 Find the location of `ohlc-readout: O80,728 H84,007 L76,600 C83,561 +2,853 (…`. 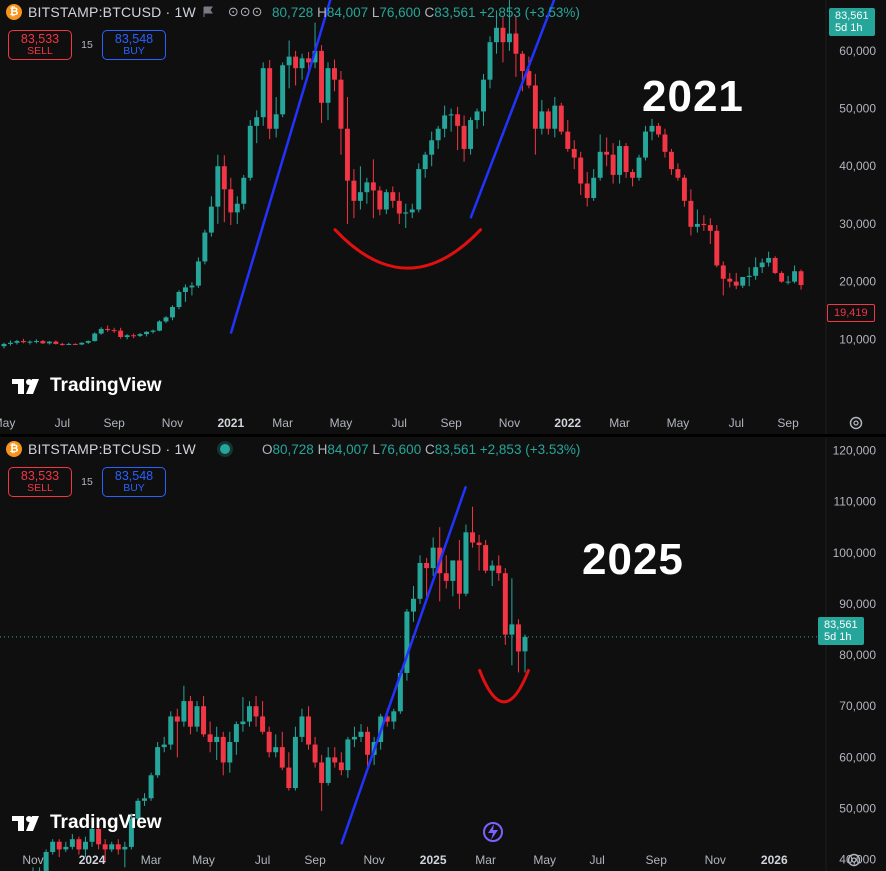

ohlc-readout: O80,728 H84,007 L76,600 C83,561 +2,853 (… is located at coordinates (421, 449).